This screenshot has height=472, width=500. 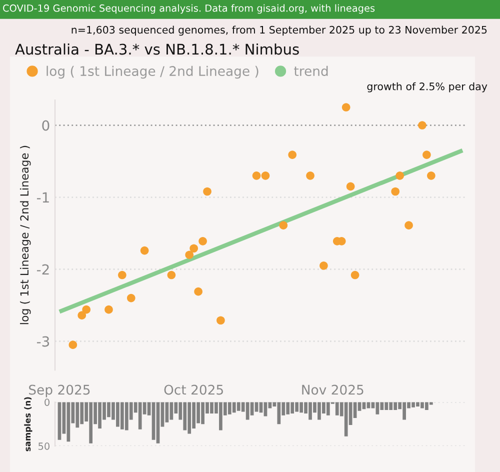 What do you see at coordinates (427, 87) in the screenshot?
I see `text: growth of 2.5% per day` at bounding box center [427, 87].